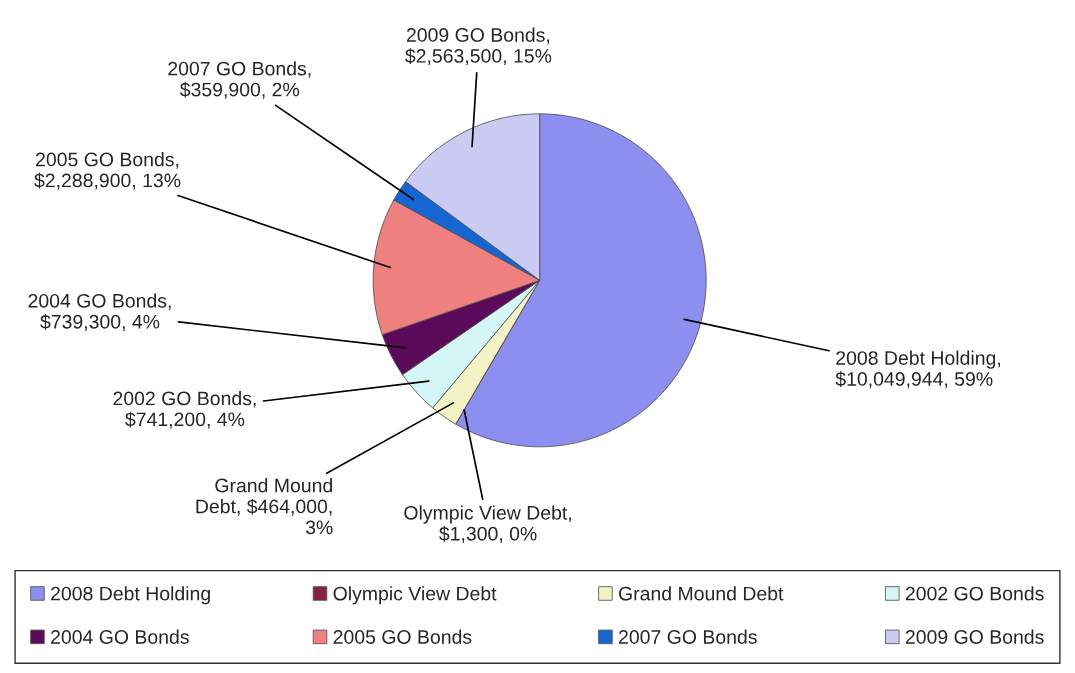 The width and height of the screenshot is (1075, 673). What do you see at coordinates (478, 46) in the screenshot?
I see `data-label: 2009 GO Bonds, $2,563,500, 15%` at bounding box center [478, 46].